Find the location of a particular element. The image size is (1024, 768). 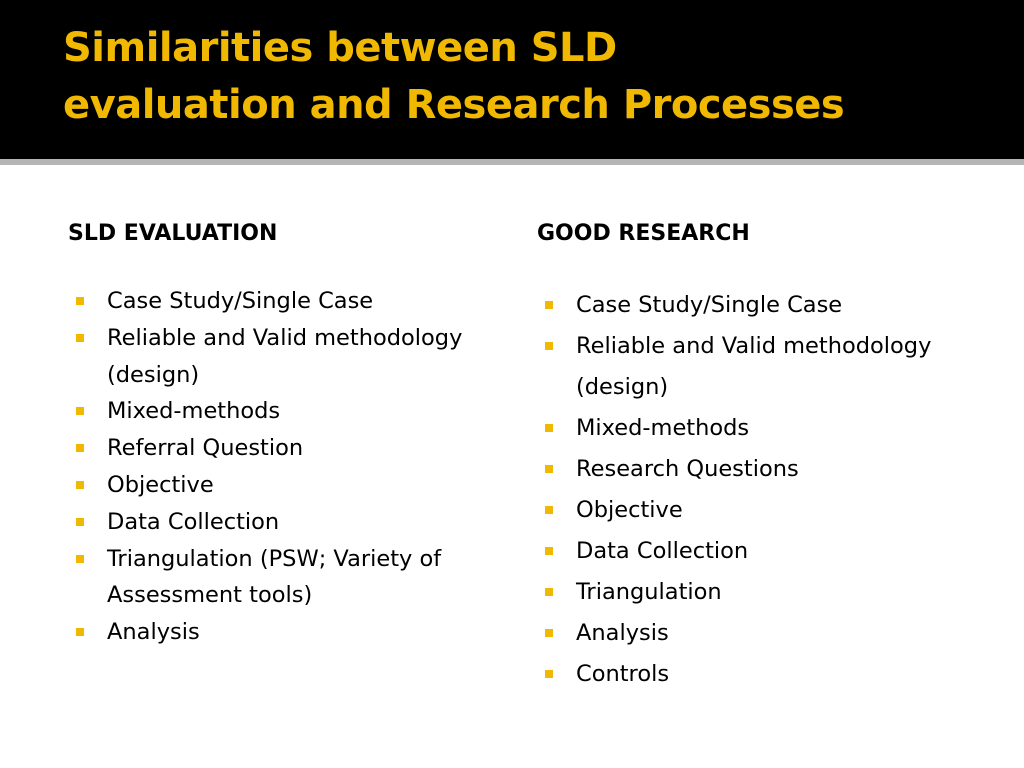

right-item-text: Case Study/Single Case is located at coordinates (709, 305).